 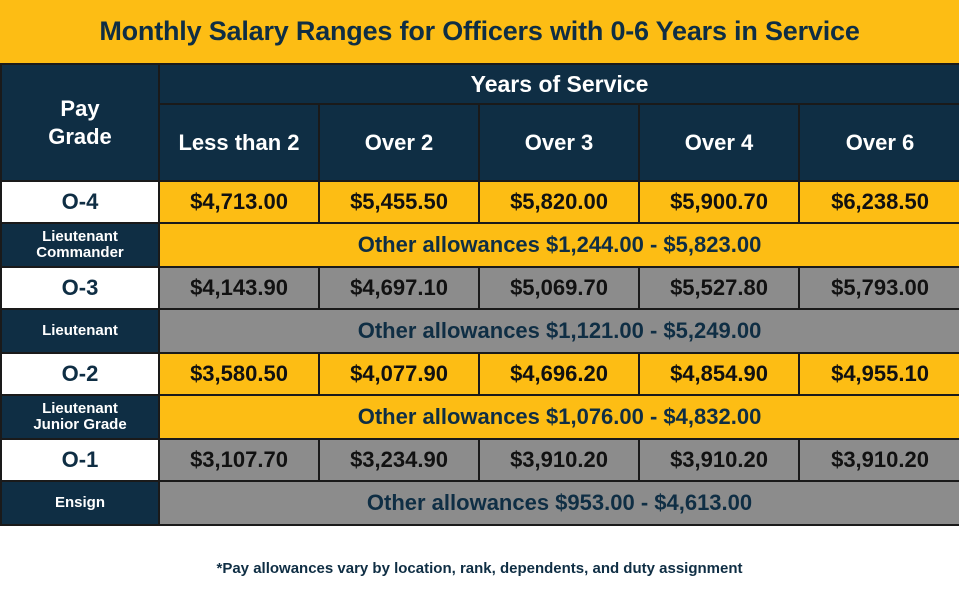 What do you see at coordinates (558, 503) in the screenshot?
I see `allowance-range-o1: Other allowances $953.00 - $4,613.00` at bounding box center [558, 503].